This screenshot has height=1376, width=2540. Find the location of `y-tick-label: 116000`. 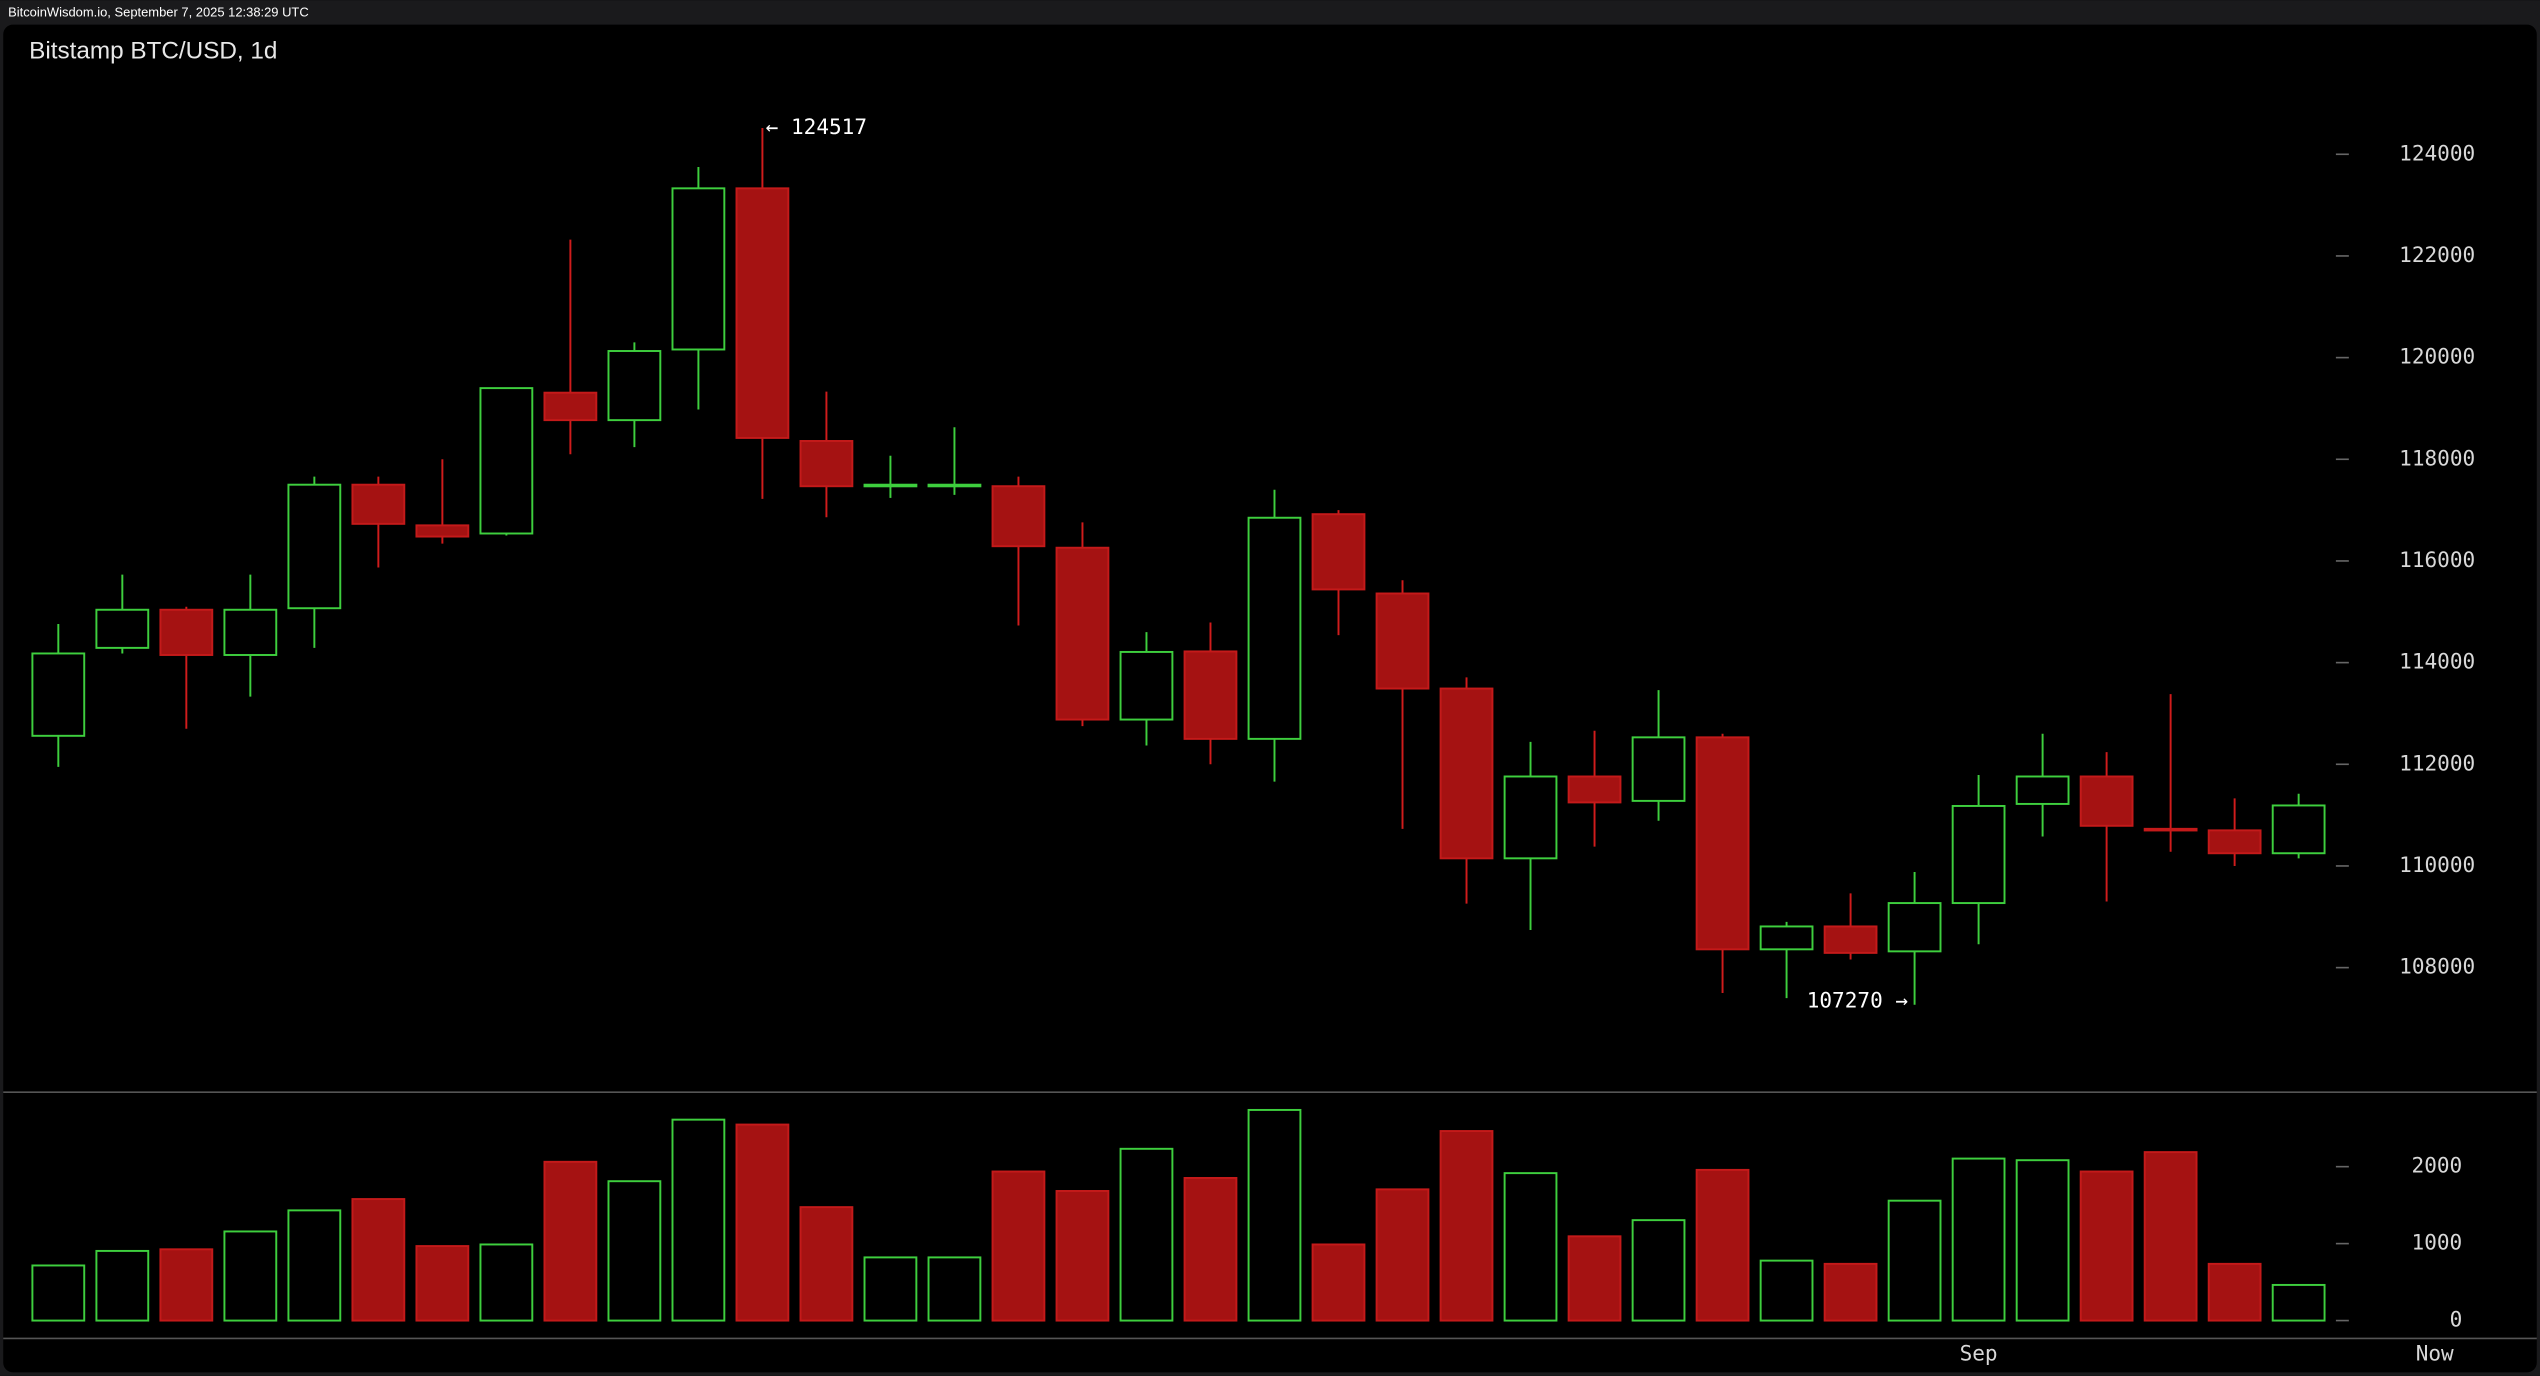

y-tick-label: 116000 is located at coordinates (2437, 559).